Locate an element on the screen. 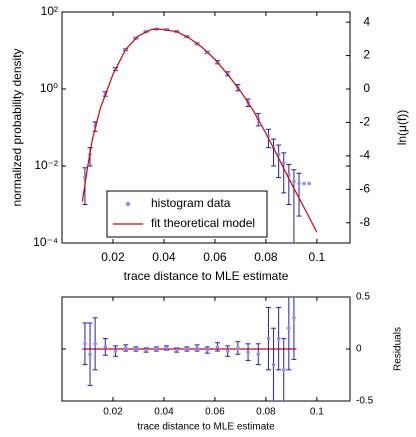 The width and height of the screenshot is (416, 437). y2-axis-label: ln(μ(f)) is located at coordinates (402, 128).